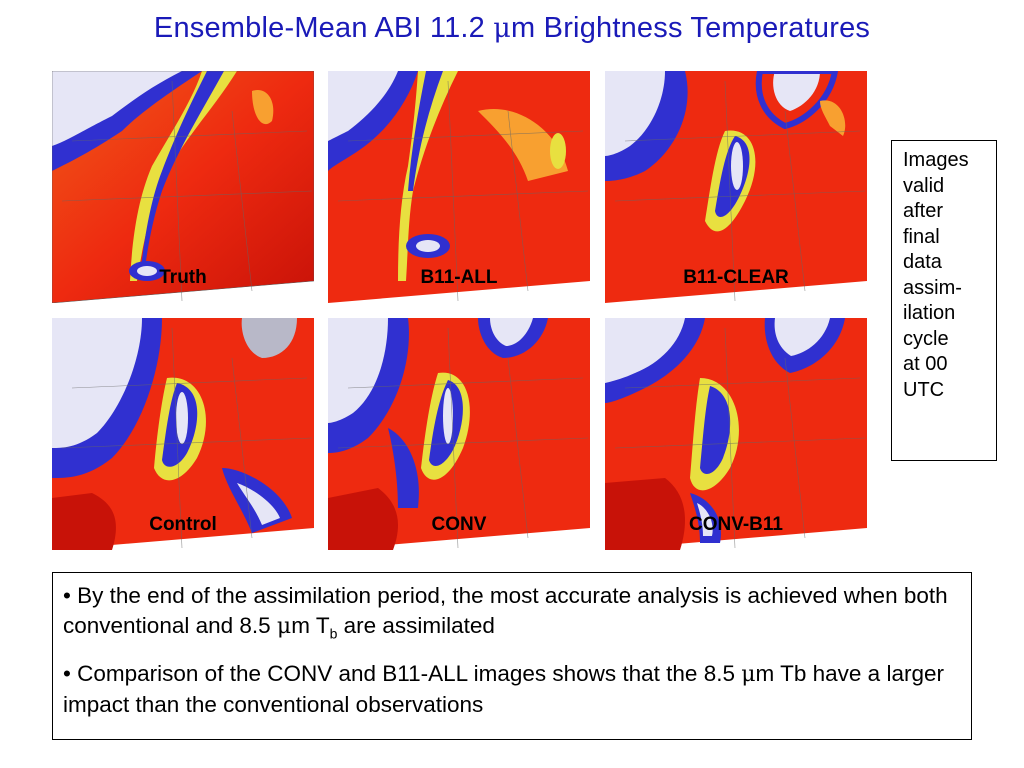  What do you see at coordinates (932, 287) in the screenshot?
I see `note-line: assim-` at bounding box center [932, 287].